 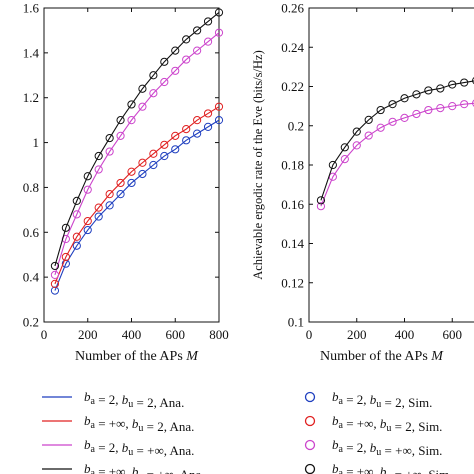 What do you see at coordinates (357, 334) in the screenshot?
I see `x-tick-label: 200` at bounding box center [357, 334].